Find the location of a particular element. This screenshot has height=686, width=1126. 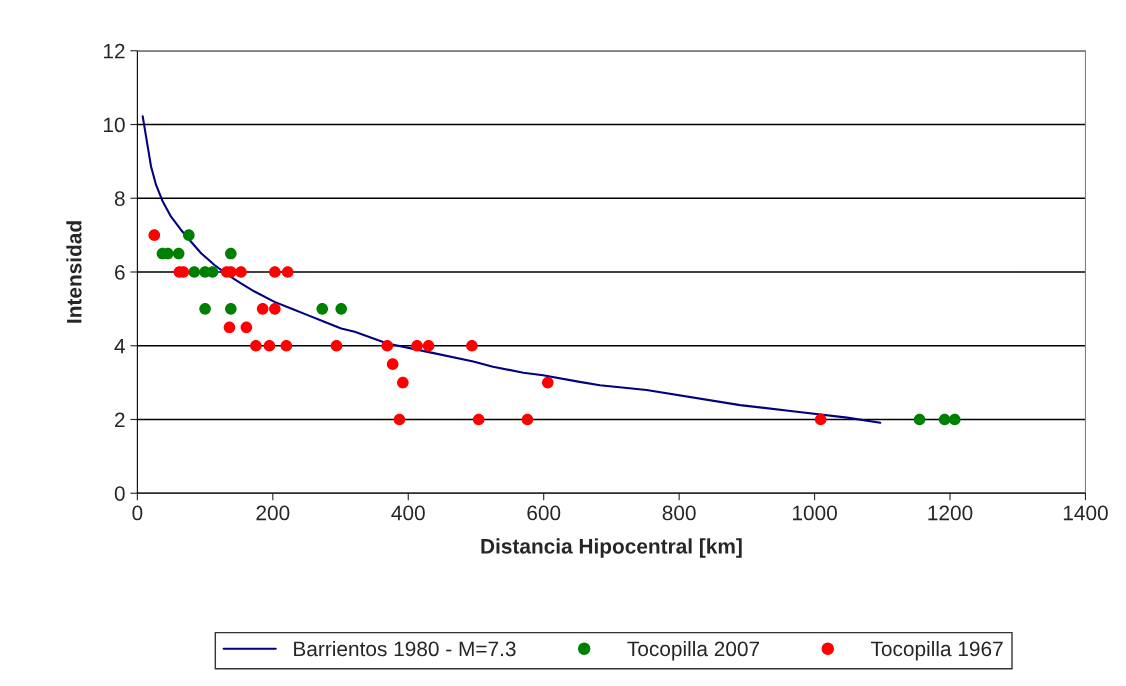

y-axis-title: Intensidad is located at coordinates (74, 272).